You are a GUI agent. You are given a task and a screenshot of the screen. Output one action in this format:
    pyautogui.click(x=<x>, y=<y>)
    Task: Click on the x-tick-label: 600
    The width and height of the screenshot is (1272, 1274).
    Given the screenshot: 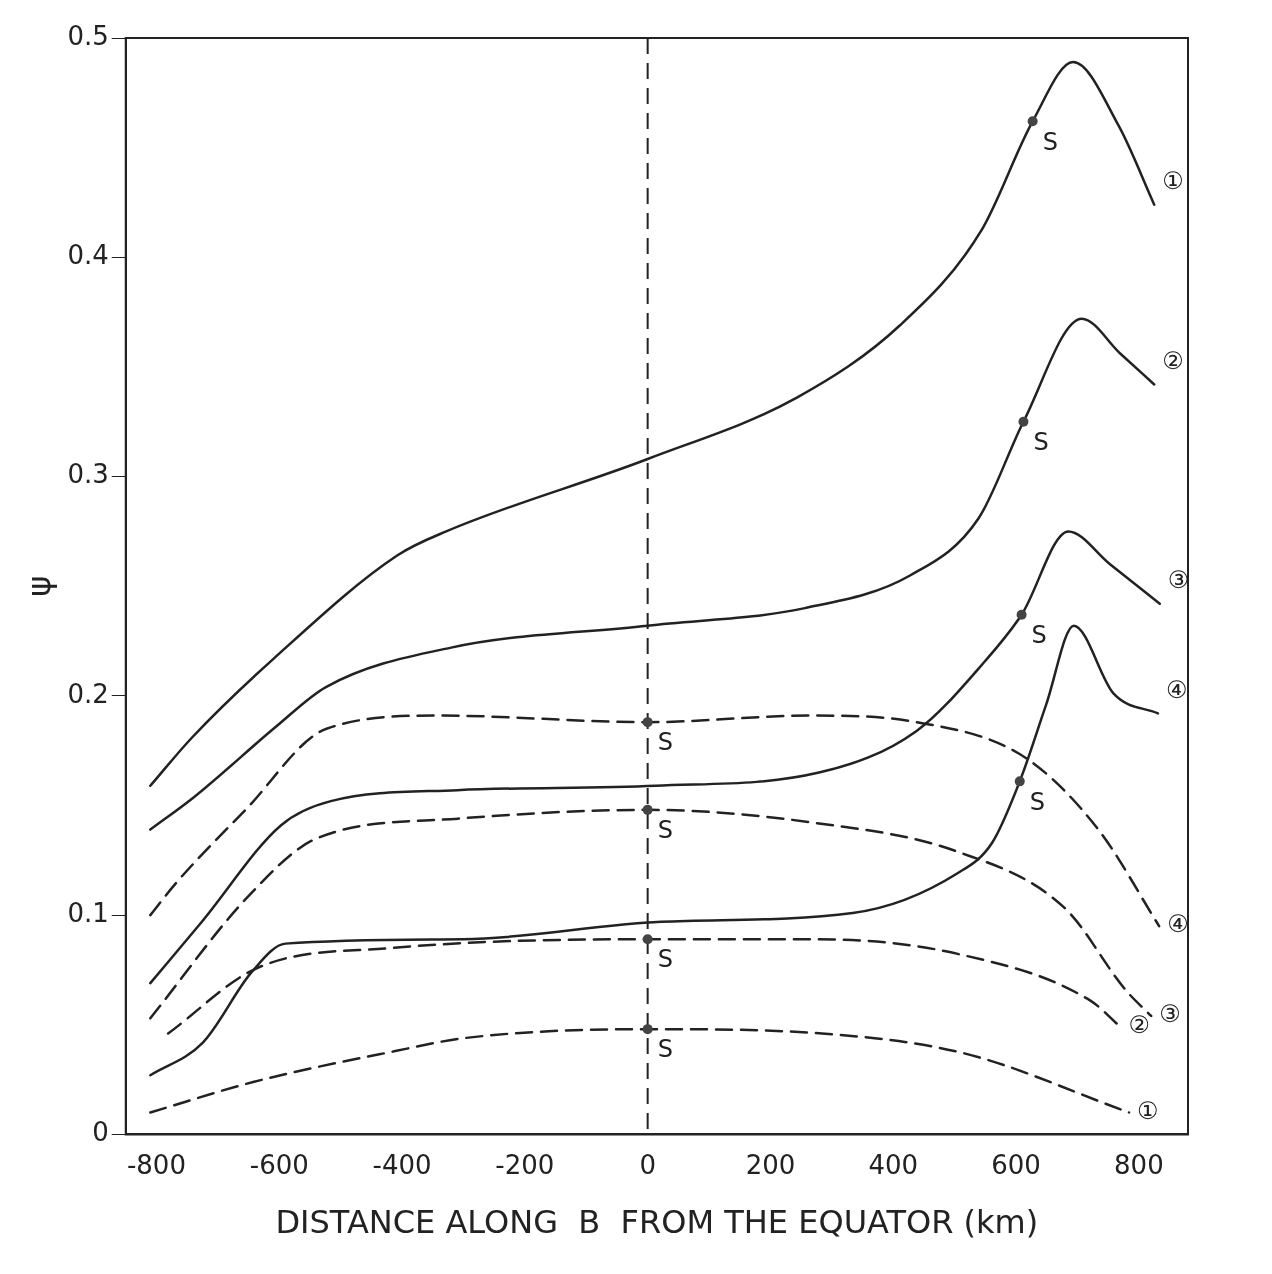 What is the action you would take?
    pyautogui.click(x=1016, y=1164)
    